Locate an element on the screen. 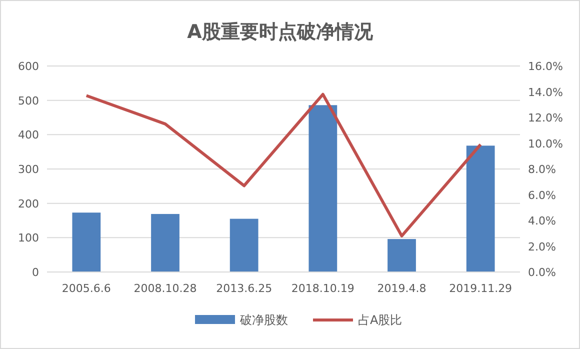  legend-label: 占A股比 is located at coordinates (380, 320).